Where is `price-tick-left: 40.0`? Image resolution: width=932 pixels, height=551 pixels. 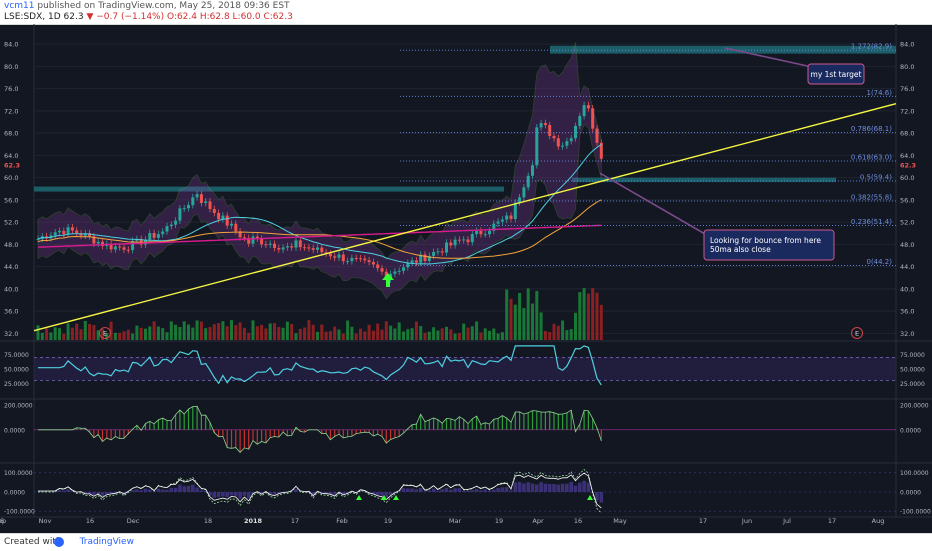
price-tick-left: 40.0 is located at coordinates (11, 289).